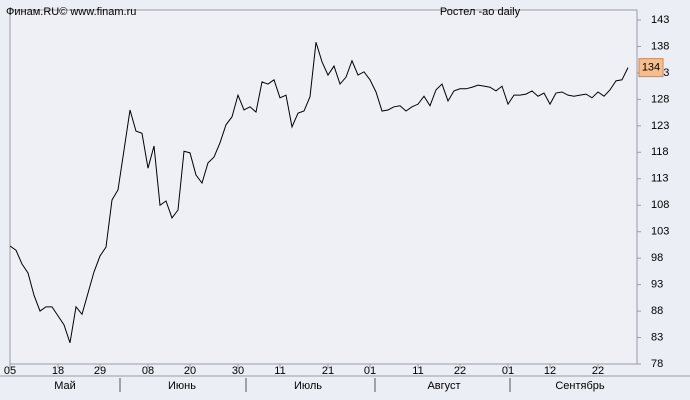 The height and width of the screenshot is (400, 690). I want to click on y-tick-label: 138, so click(660, 46).